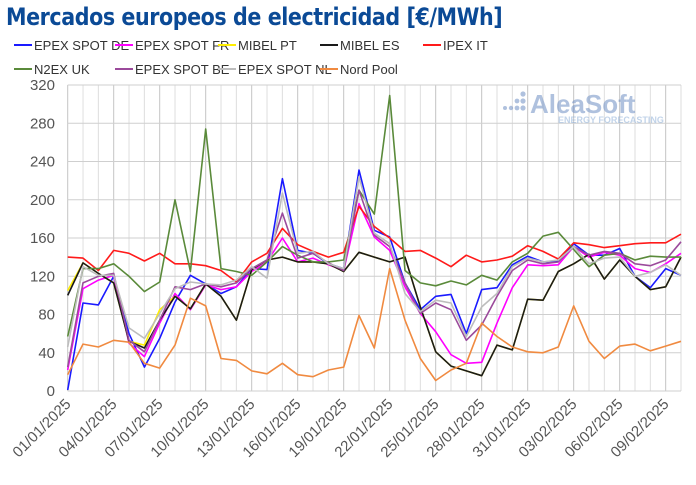 This screenshot has width=696, height=485. What do you see at coordinates (46, 315) in the screenshot?
I see `y-tick-label: 80` at bounding box center [46, 315].